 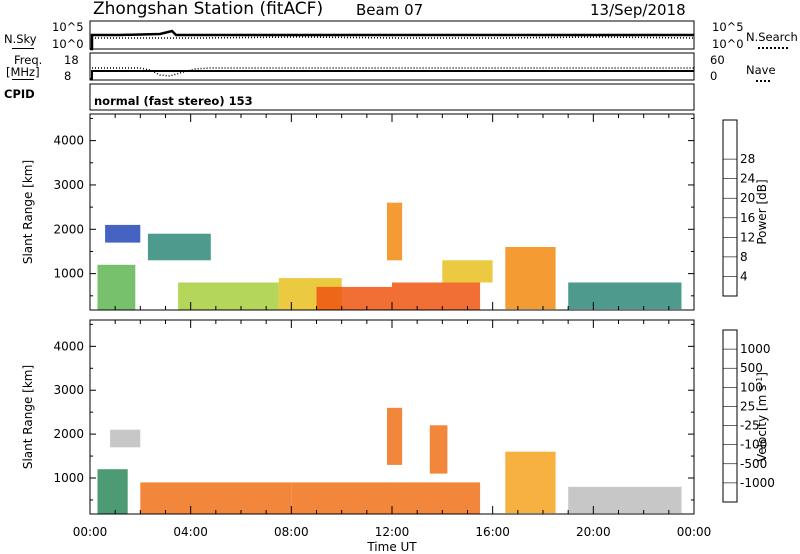 I want to click on velocity-colorbar-label-0: -1000, so click(x=757, y=483).